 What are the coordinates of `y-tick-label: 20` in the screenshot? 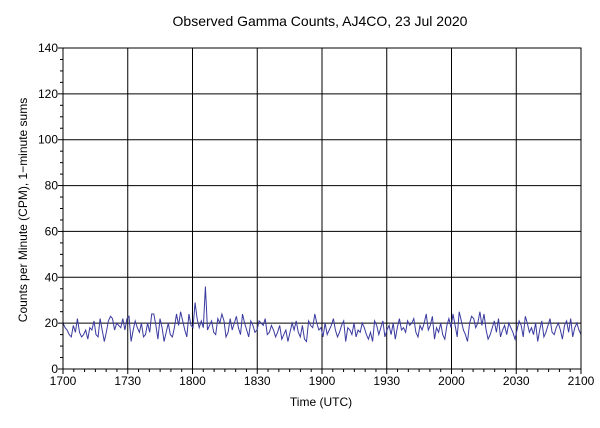 It's located at (52, 323).